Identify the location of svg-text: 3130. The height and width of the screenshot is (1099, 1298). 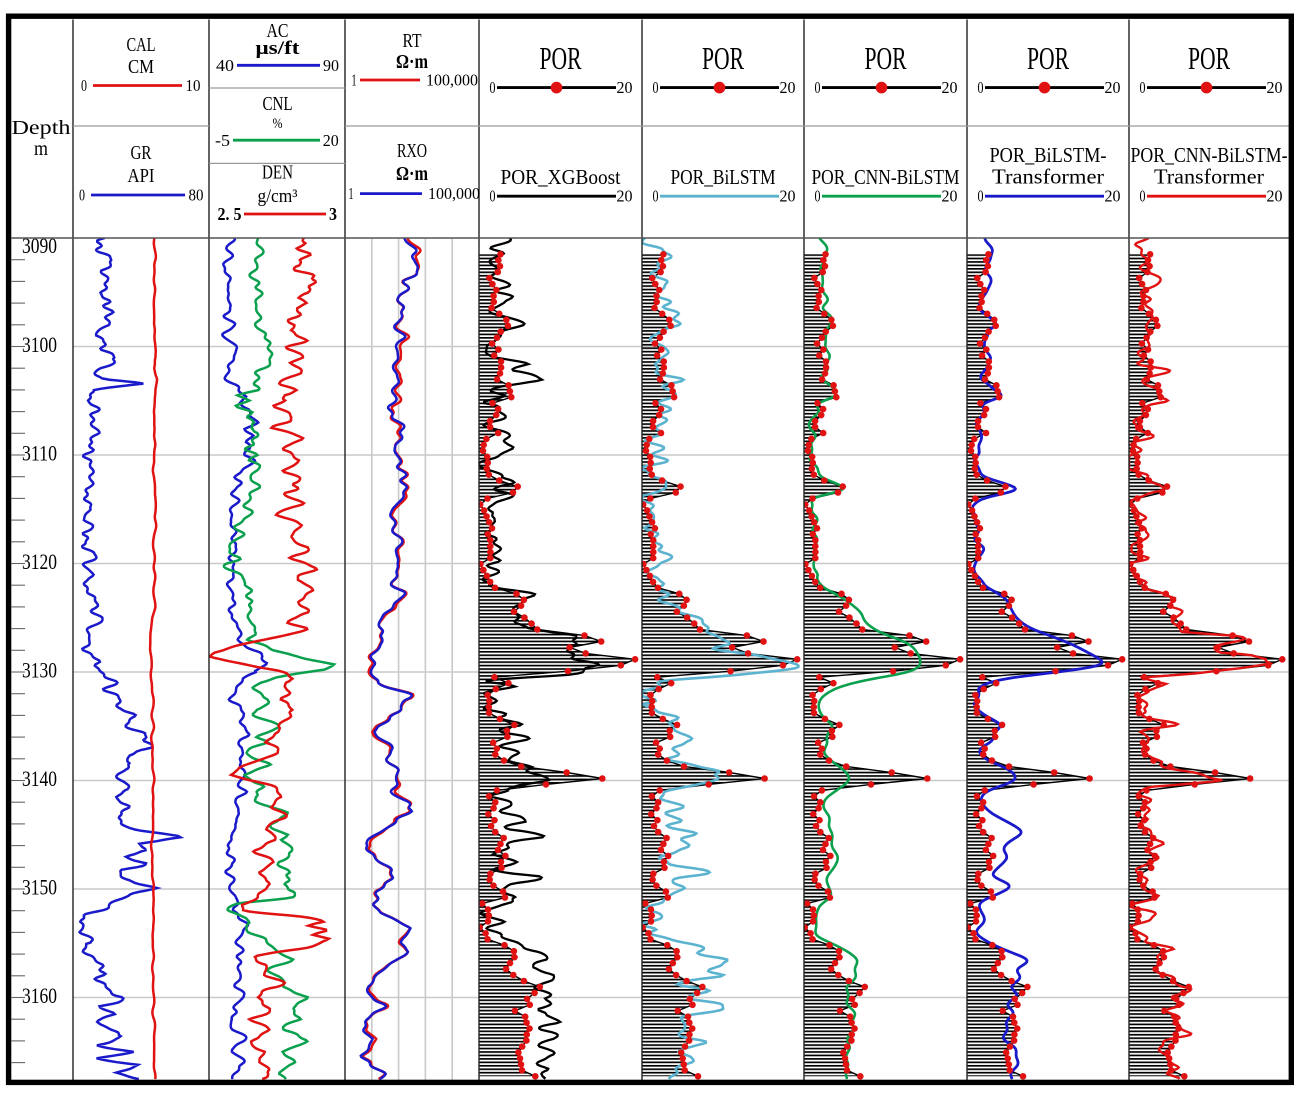
(39, 670).